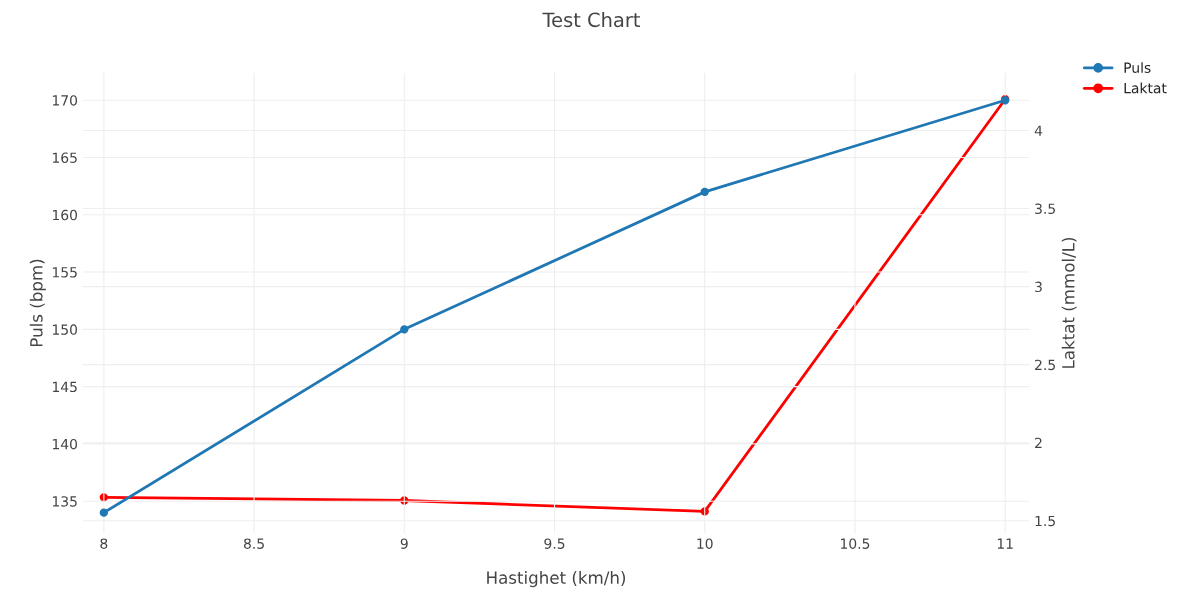 The width and height of the screenshot is (1183, 606). I want to click on y2-tick-label: 3.5, so click(1045, 209).